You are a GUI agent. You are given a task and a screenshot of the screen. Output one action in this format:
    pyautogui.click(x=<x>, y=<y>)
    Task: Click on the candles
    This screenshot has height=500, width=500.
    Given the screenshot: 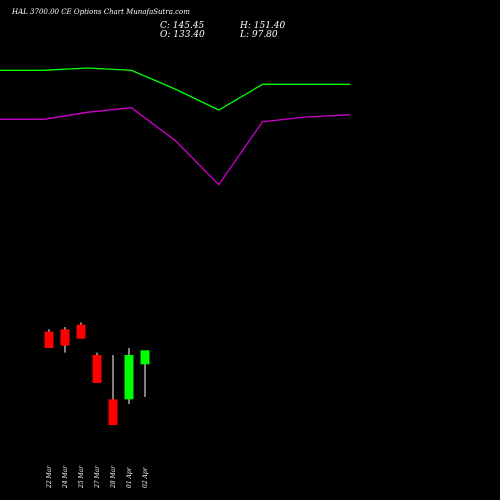 What is the action you would take?
    pyautogui.click(x=97, y=373)
    